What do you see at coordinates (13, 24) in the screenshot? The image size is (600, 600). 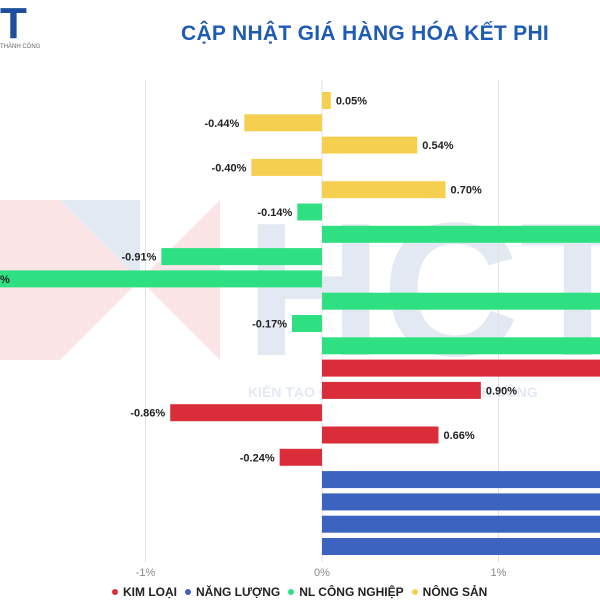 I see `logo-letter: T` at bounding box center [13, 24].